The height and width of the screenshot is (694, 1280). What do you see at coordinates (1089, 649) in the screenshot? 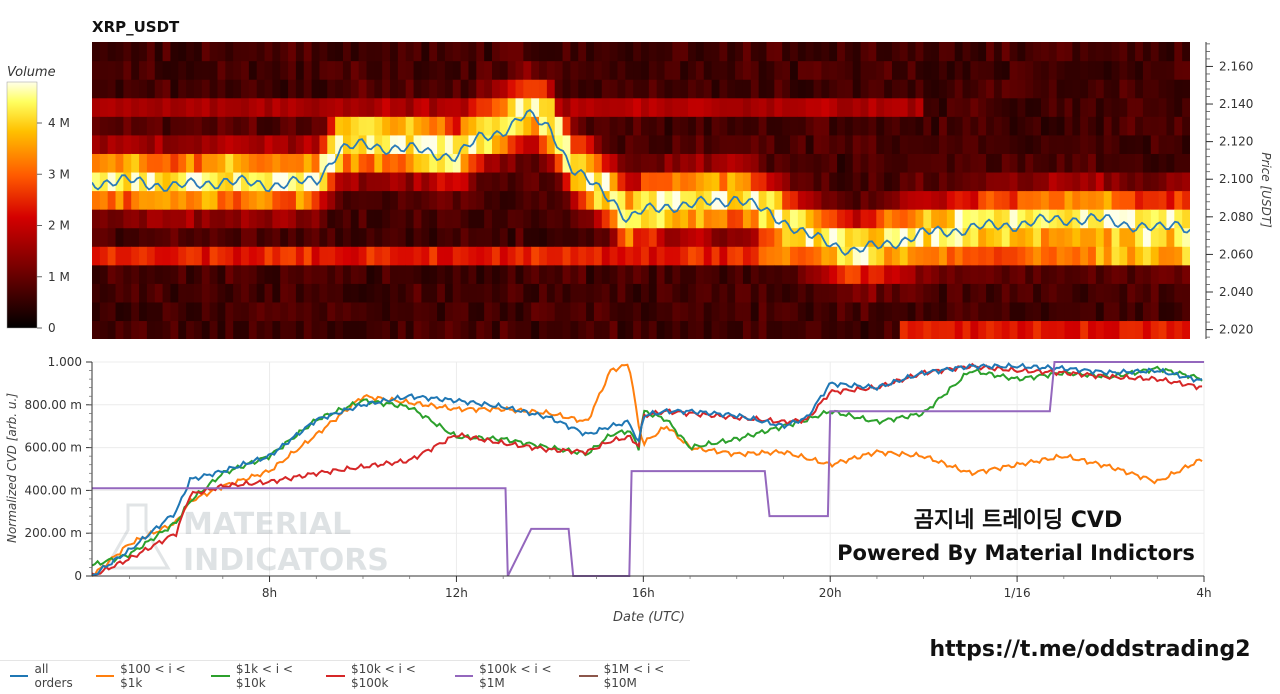
I see `telegram-link: https://t.me/oddstrading2` at bounding box center [1089, 649].